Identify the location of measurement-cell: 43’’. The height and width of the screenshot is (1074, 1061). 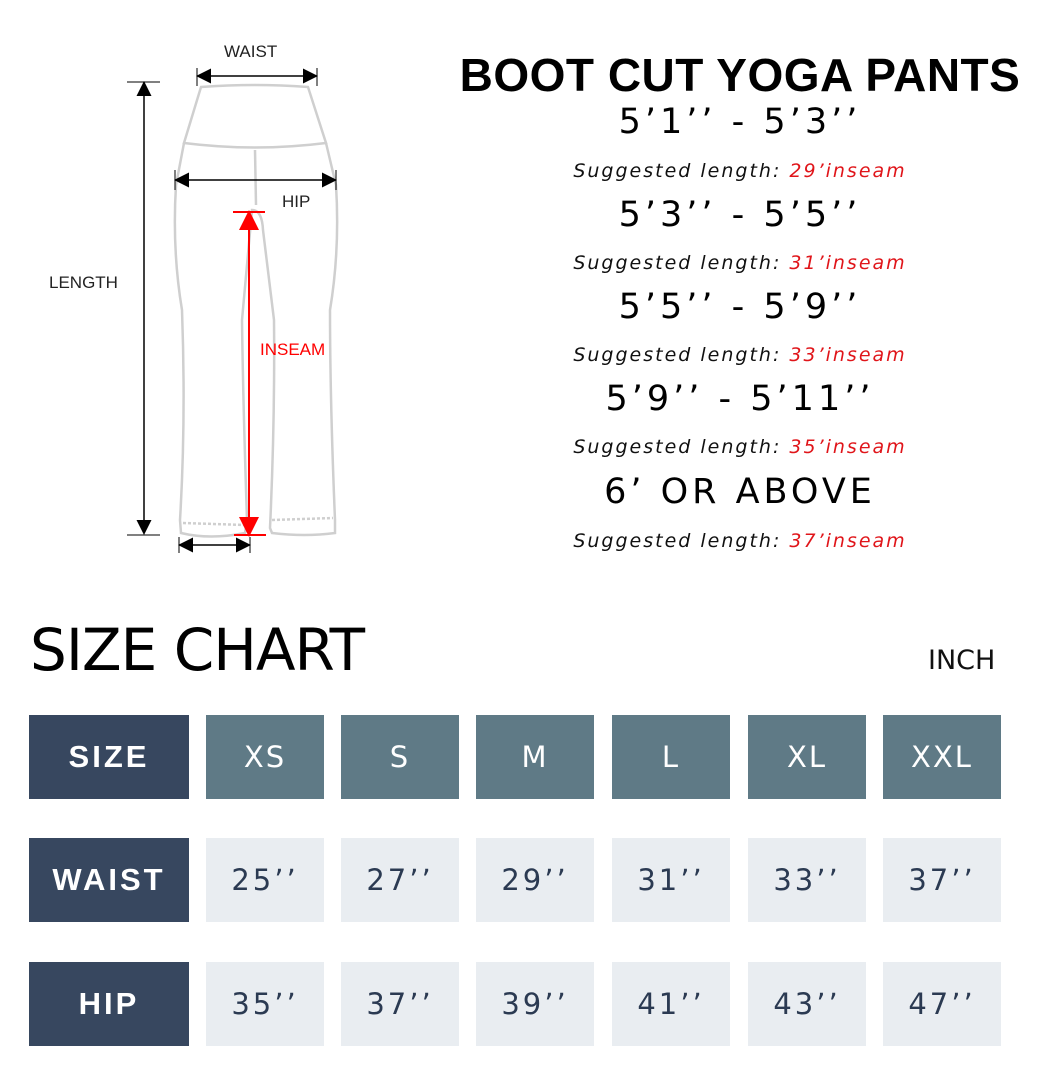
(807, 1004).